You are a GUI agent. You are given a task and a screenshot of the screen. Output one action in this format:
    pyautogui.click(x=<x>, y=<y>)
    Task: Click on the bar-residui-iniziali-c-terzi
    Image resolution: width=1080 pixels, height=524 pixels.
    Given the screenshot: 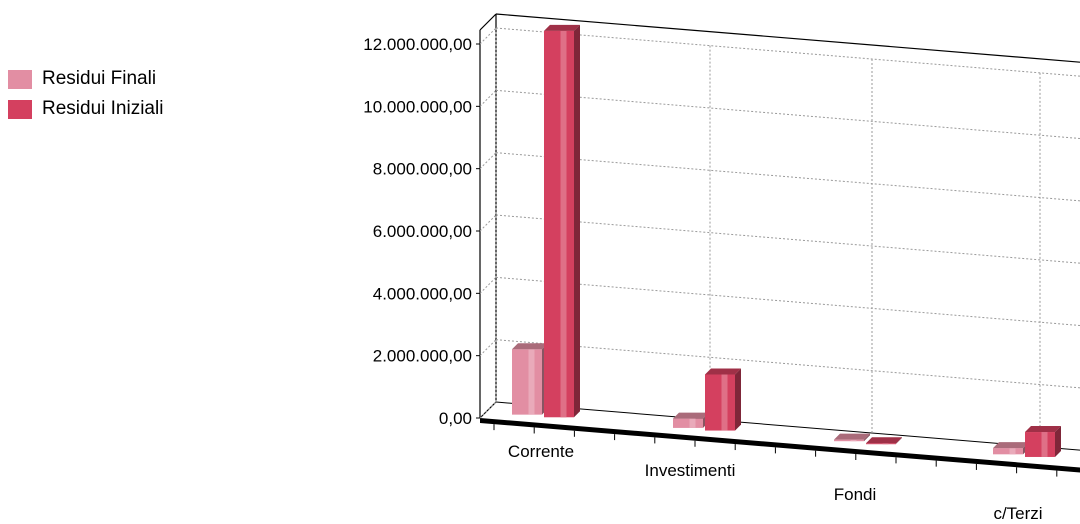 What is the action you would take?
    pyautogui.click(x=1043, y=441)
    